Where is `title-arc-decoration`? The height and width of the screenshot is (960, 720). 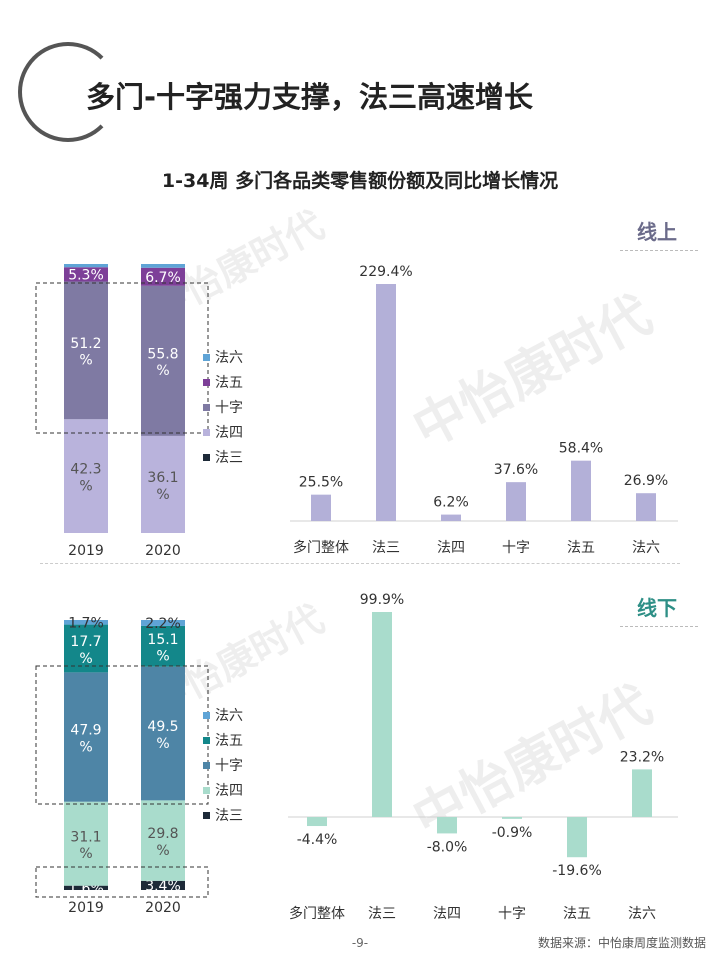 title-arc-decoration is located at coordinates (68, 92).